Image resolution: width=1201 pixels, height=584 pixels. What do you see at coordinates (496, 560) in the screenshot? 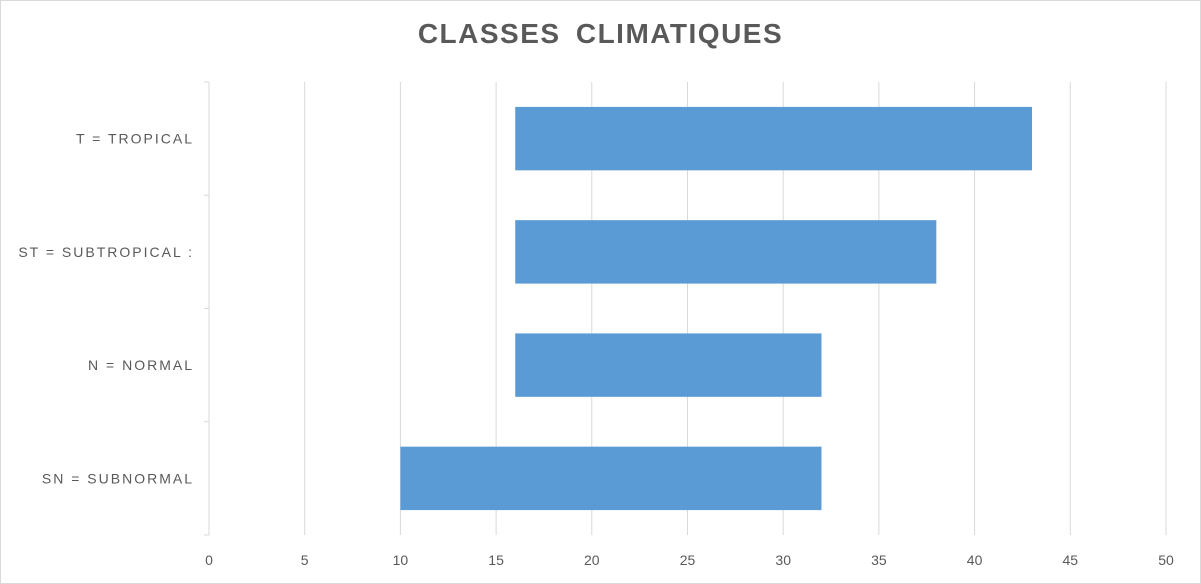
I see `x-tick-label: 15` at bounding box center [496, 560].